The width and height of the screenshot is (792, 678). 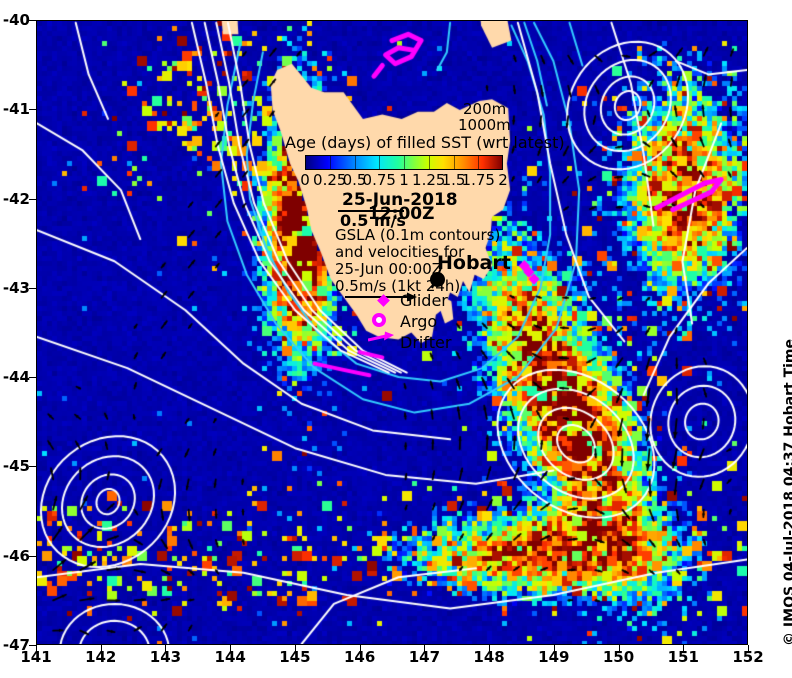 I want to click on bathymetry-1000m-label: 1000m, so click(x=484, y=125).